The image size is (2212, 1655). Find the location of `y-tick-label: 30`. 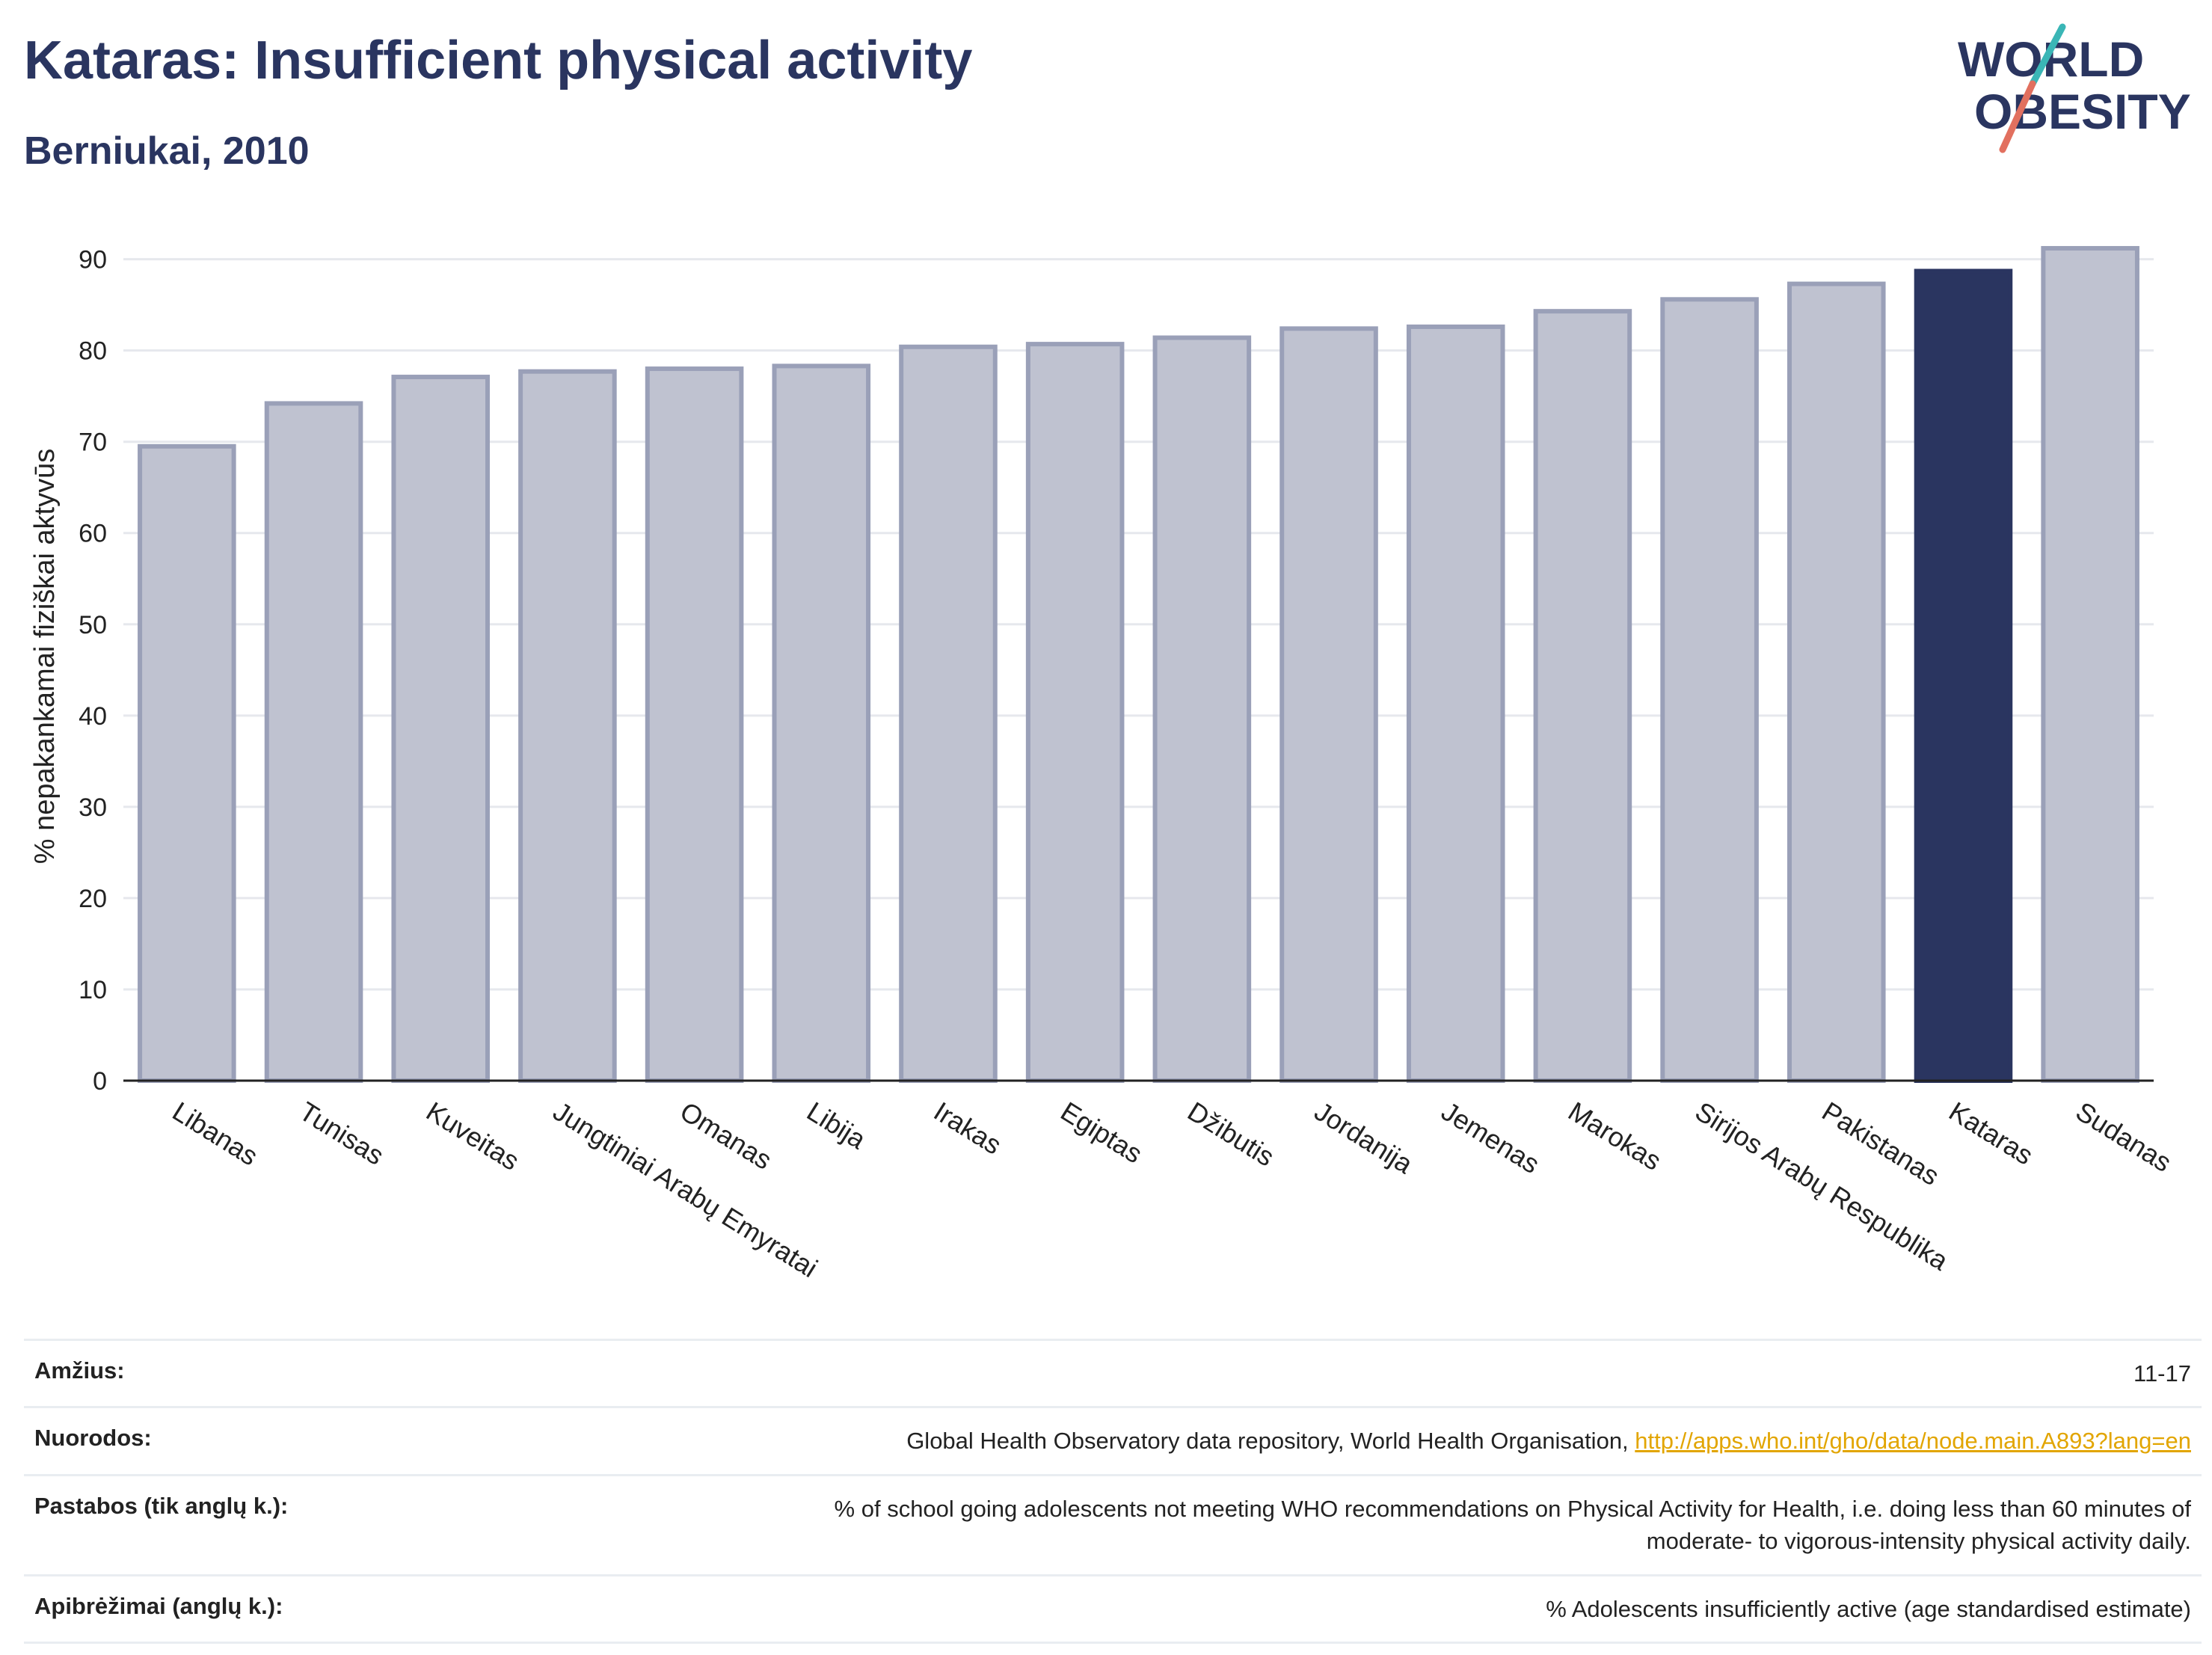

y-tick-label: 30 is located at coordinates (93, 807).